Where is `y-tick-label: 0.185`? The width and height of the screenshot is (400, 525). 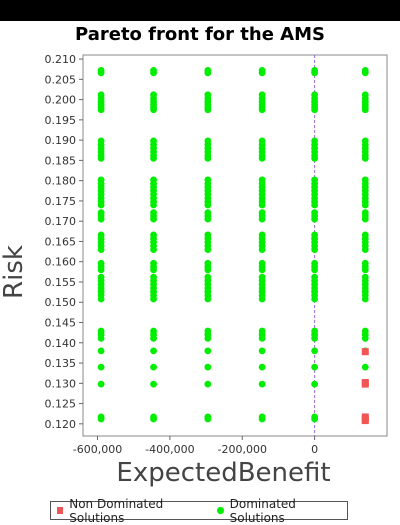
y-tick-label: 0.185 is located at coordinates (61, 160).